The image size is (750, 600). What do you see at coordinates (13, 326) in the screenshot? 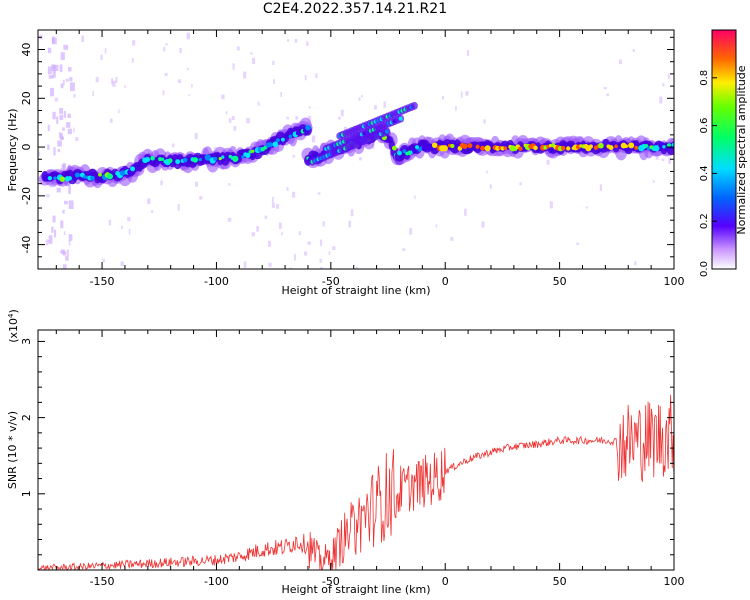
I see `snr-multiplier: (x104)` at bounding box center [13, 326].